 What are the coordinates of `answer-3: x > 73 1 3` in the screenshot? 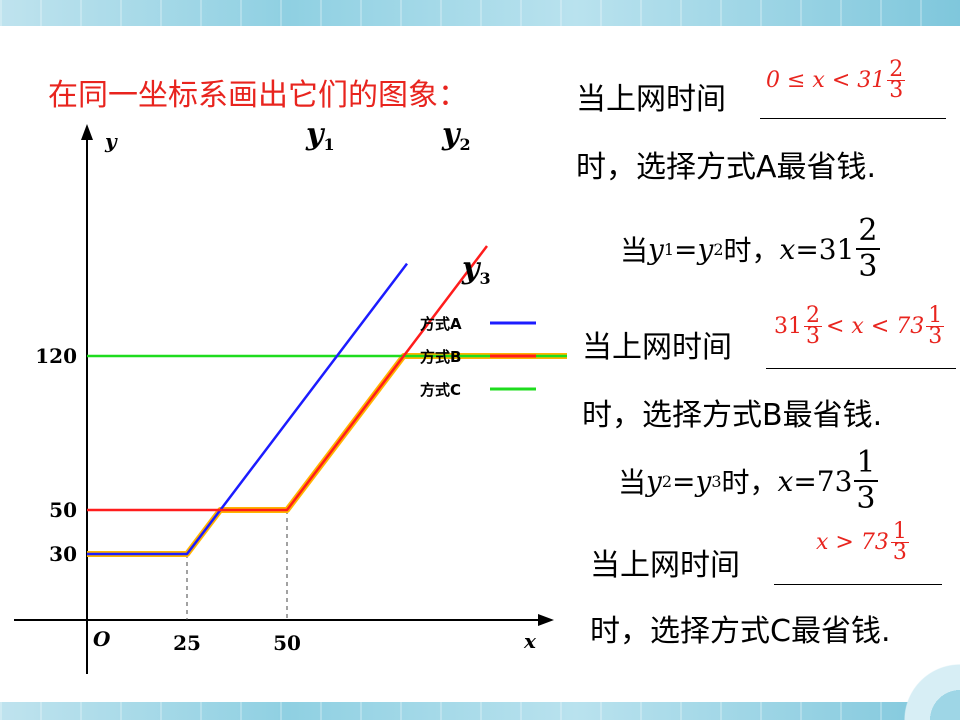 It's located at (862, 542).